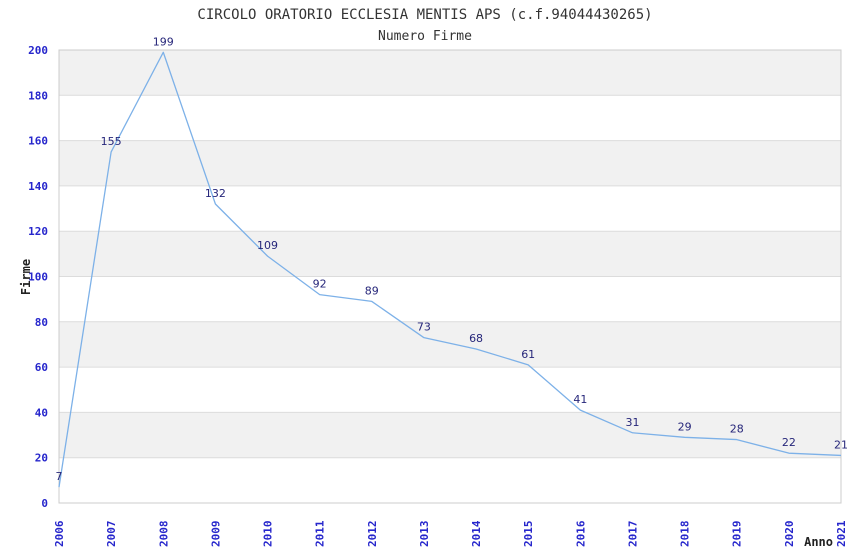  I want to click on y-tick-200: 200, so click(38, 50).